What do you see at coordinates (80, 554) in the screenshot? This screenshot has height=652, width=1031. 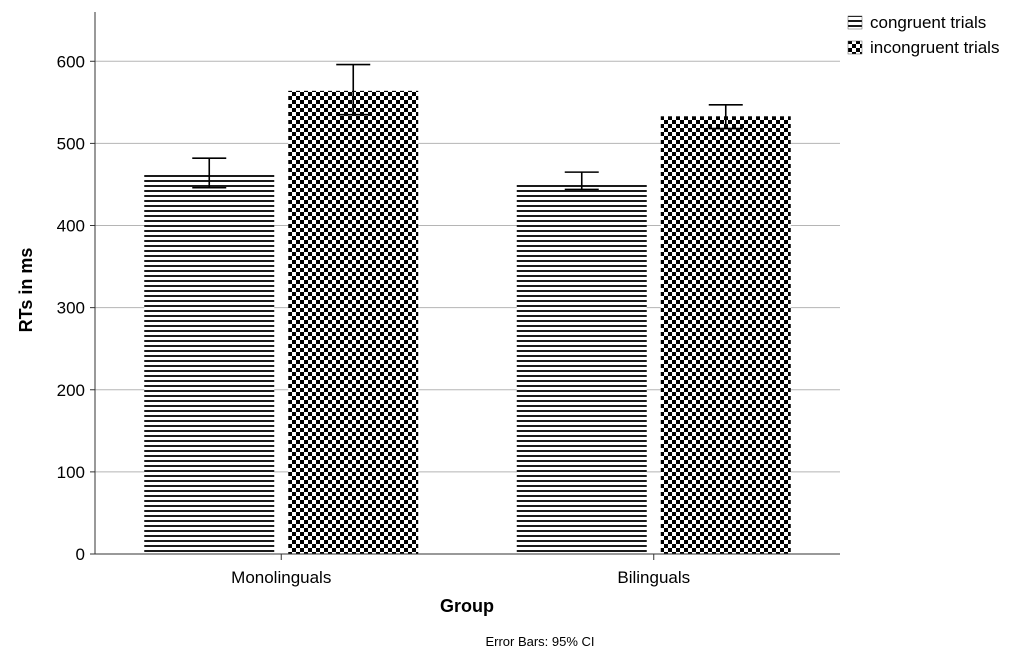 I see `y-tick-label: 0` at bounding box center [80, 554].